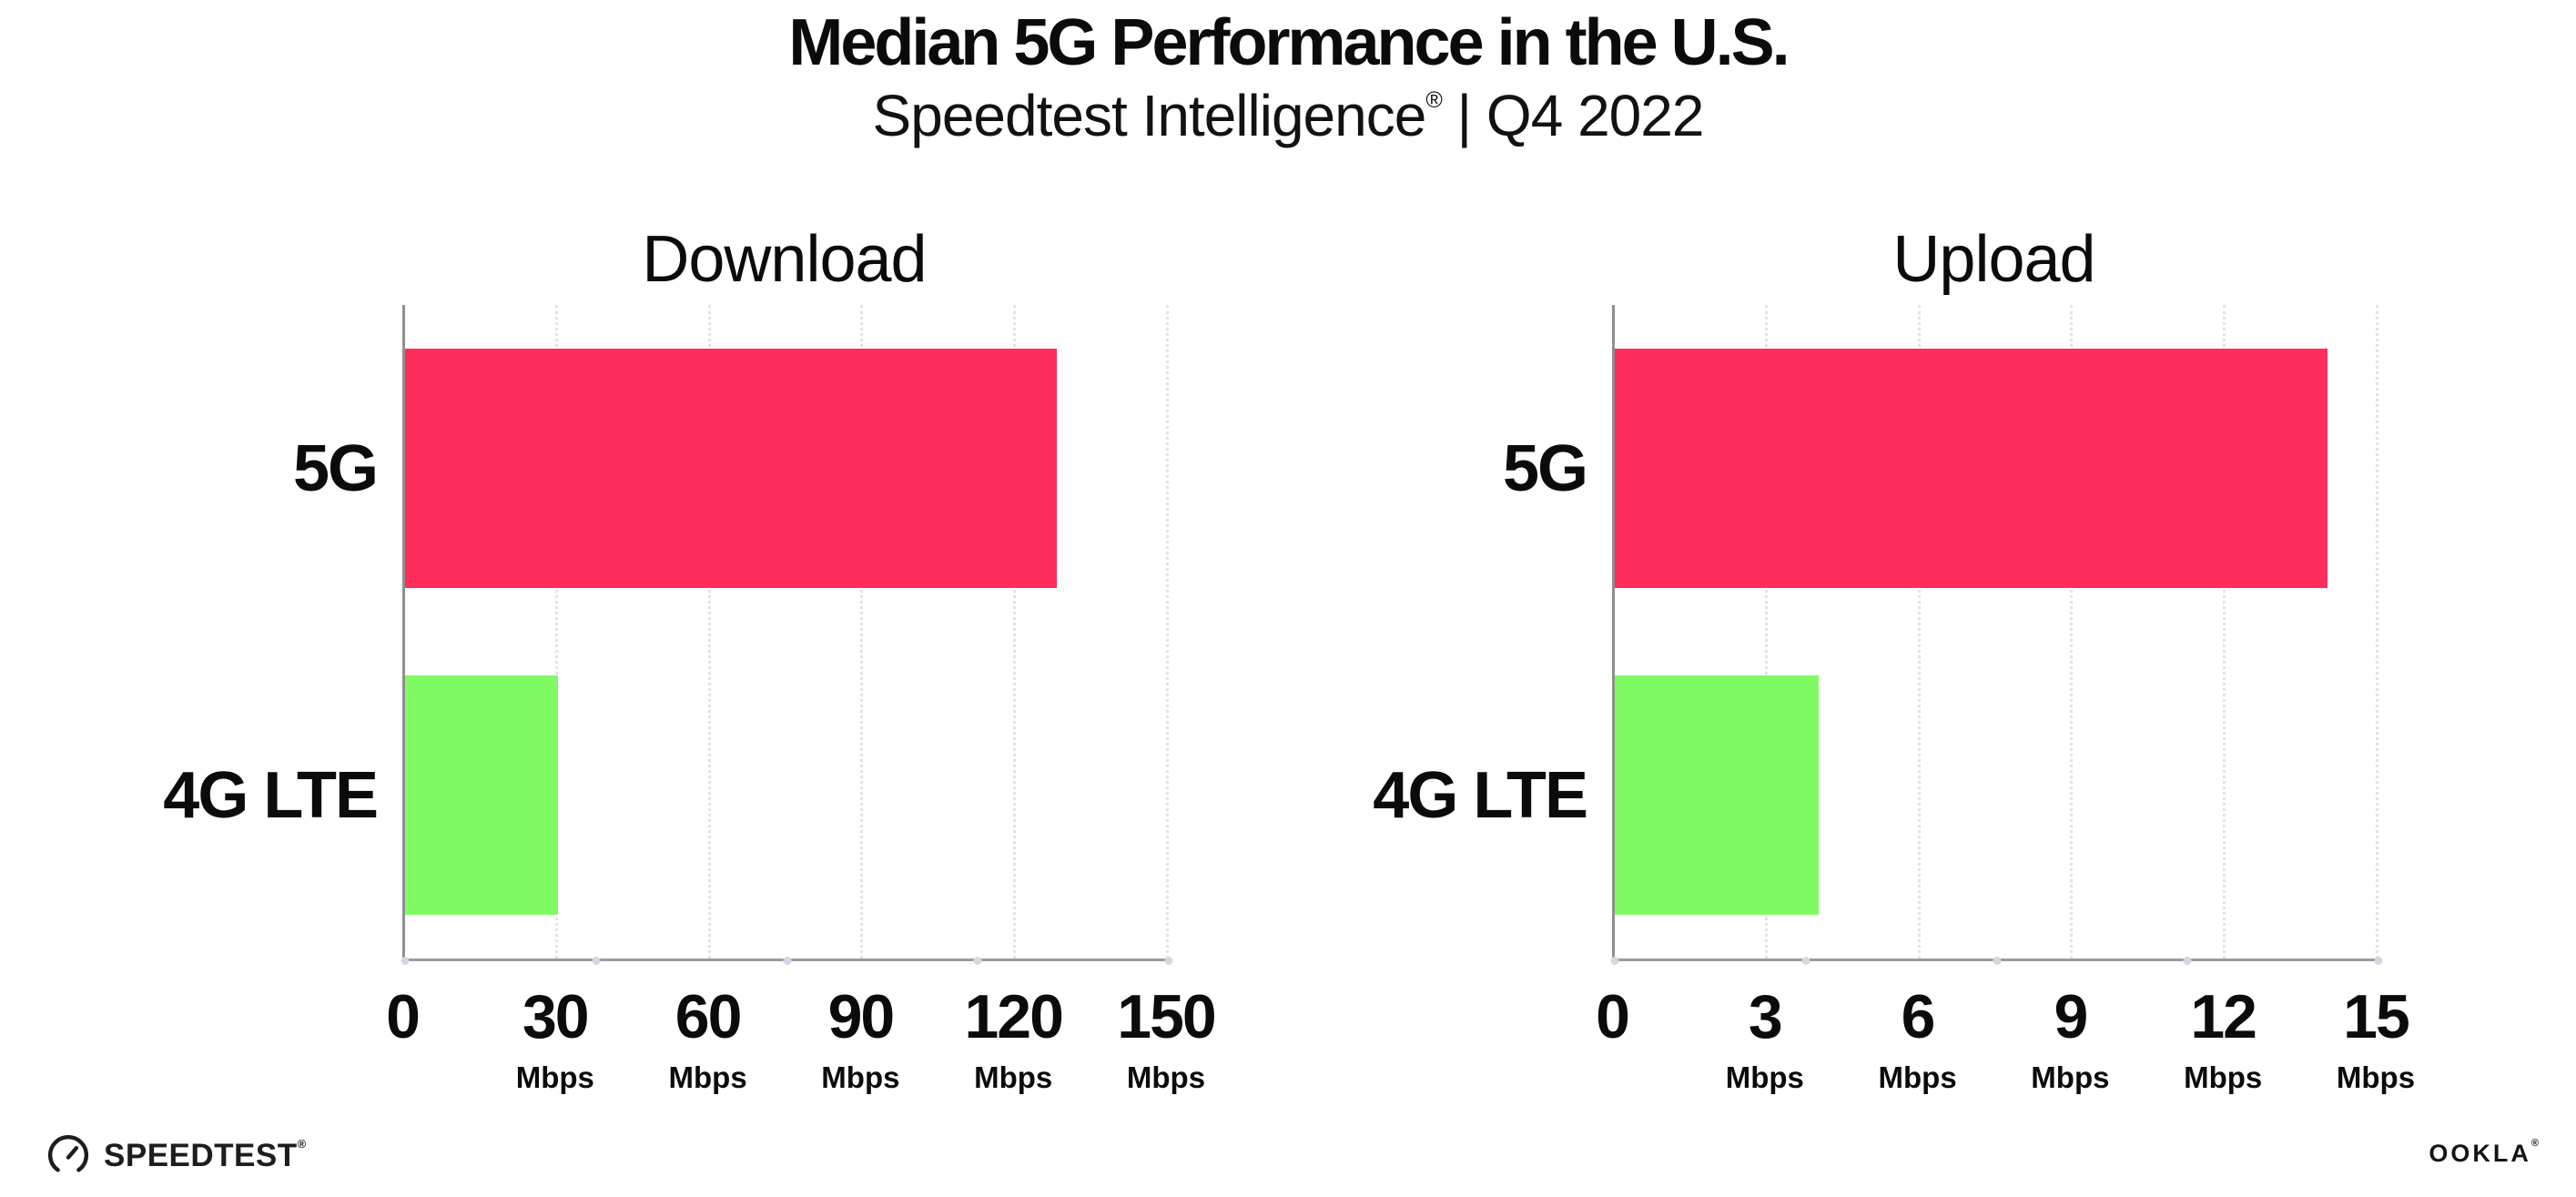  I want to click on speedtest-wordmark: SPEEDTEST®, so click(205, 1154).